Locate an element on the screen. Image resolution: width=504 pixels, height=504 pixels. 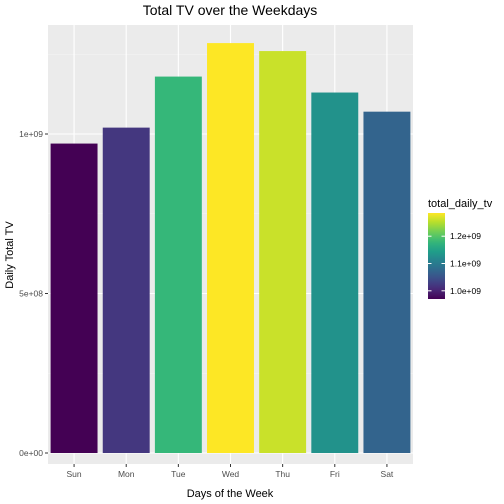
x-axis-label: Days of the Week is located at coordinates (230, 494).